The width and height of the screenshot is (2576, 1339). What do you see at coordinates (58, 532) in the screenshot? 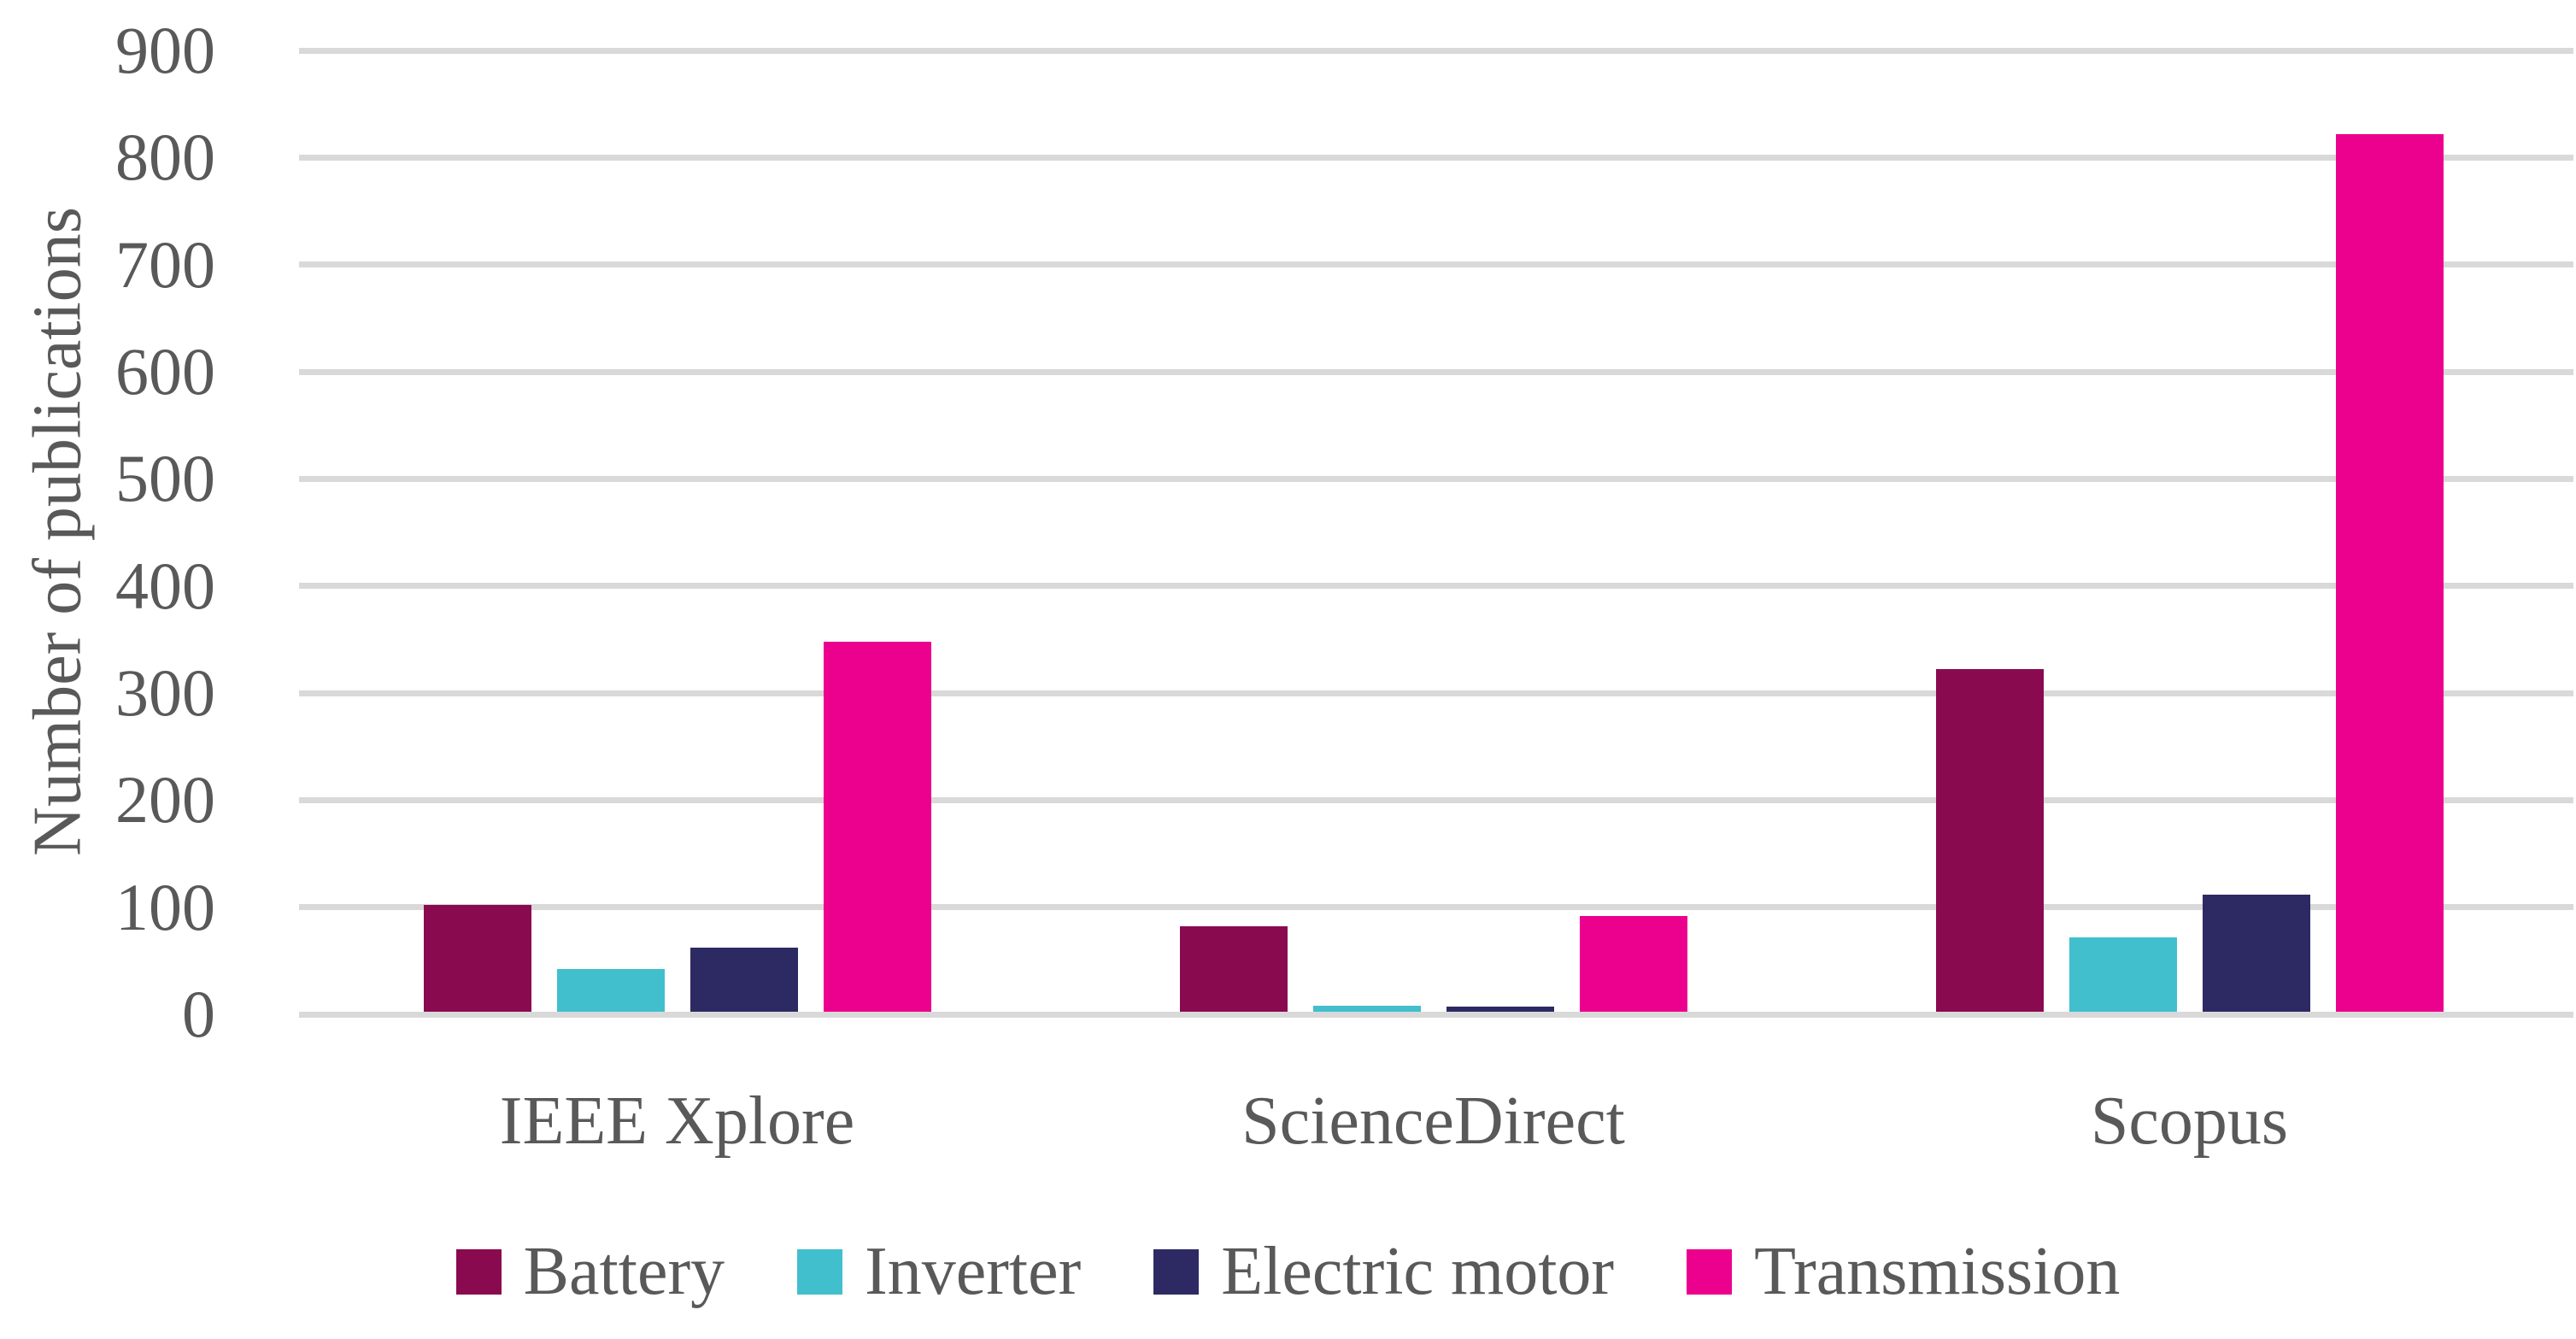
I see `y-axis-title: Number of publications` at bounding box center [58, 532].